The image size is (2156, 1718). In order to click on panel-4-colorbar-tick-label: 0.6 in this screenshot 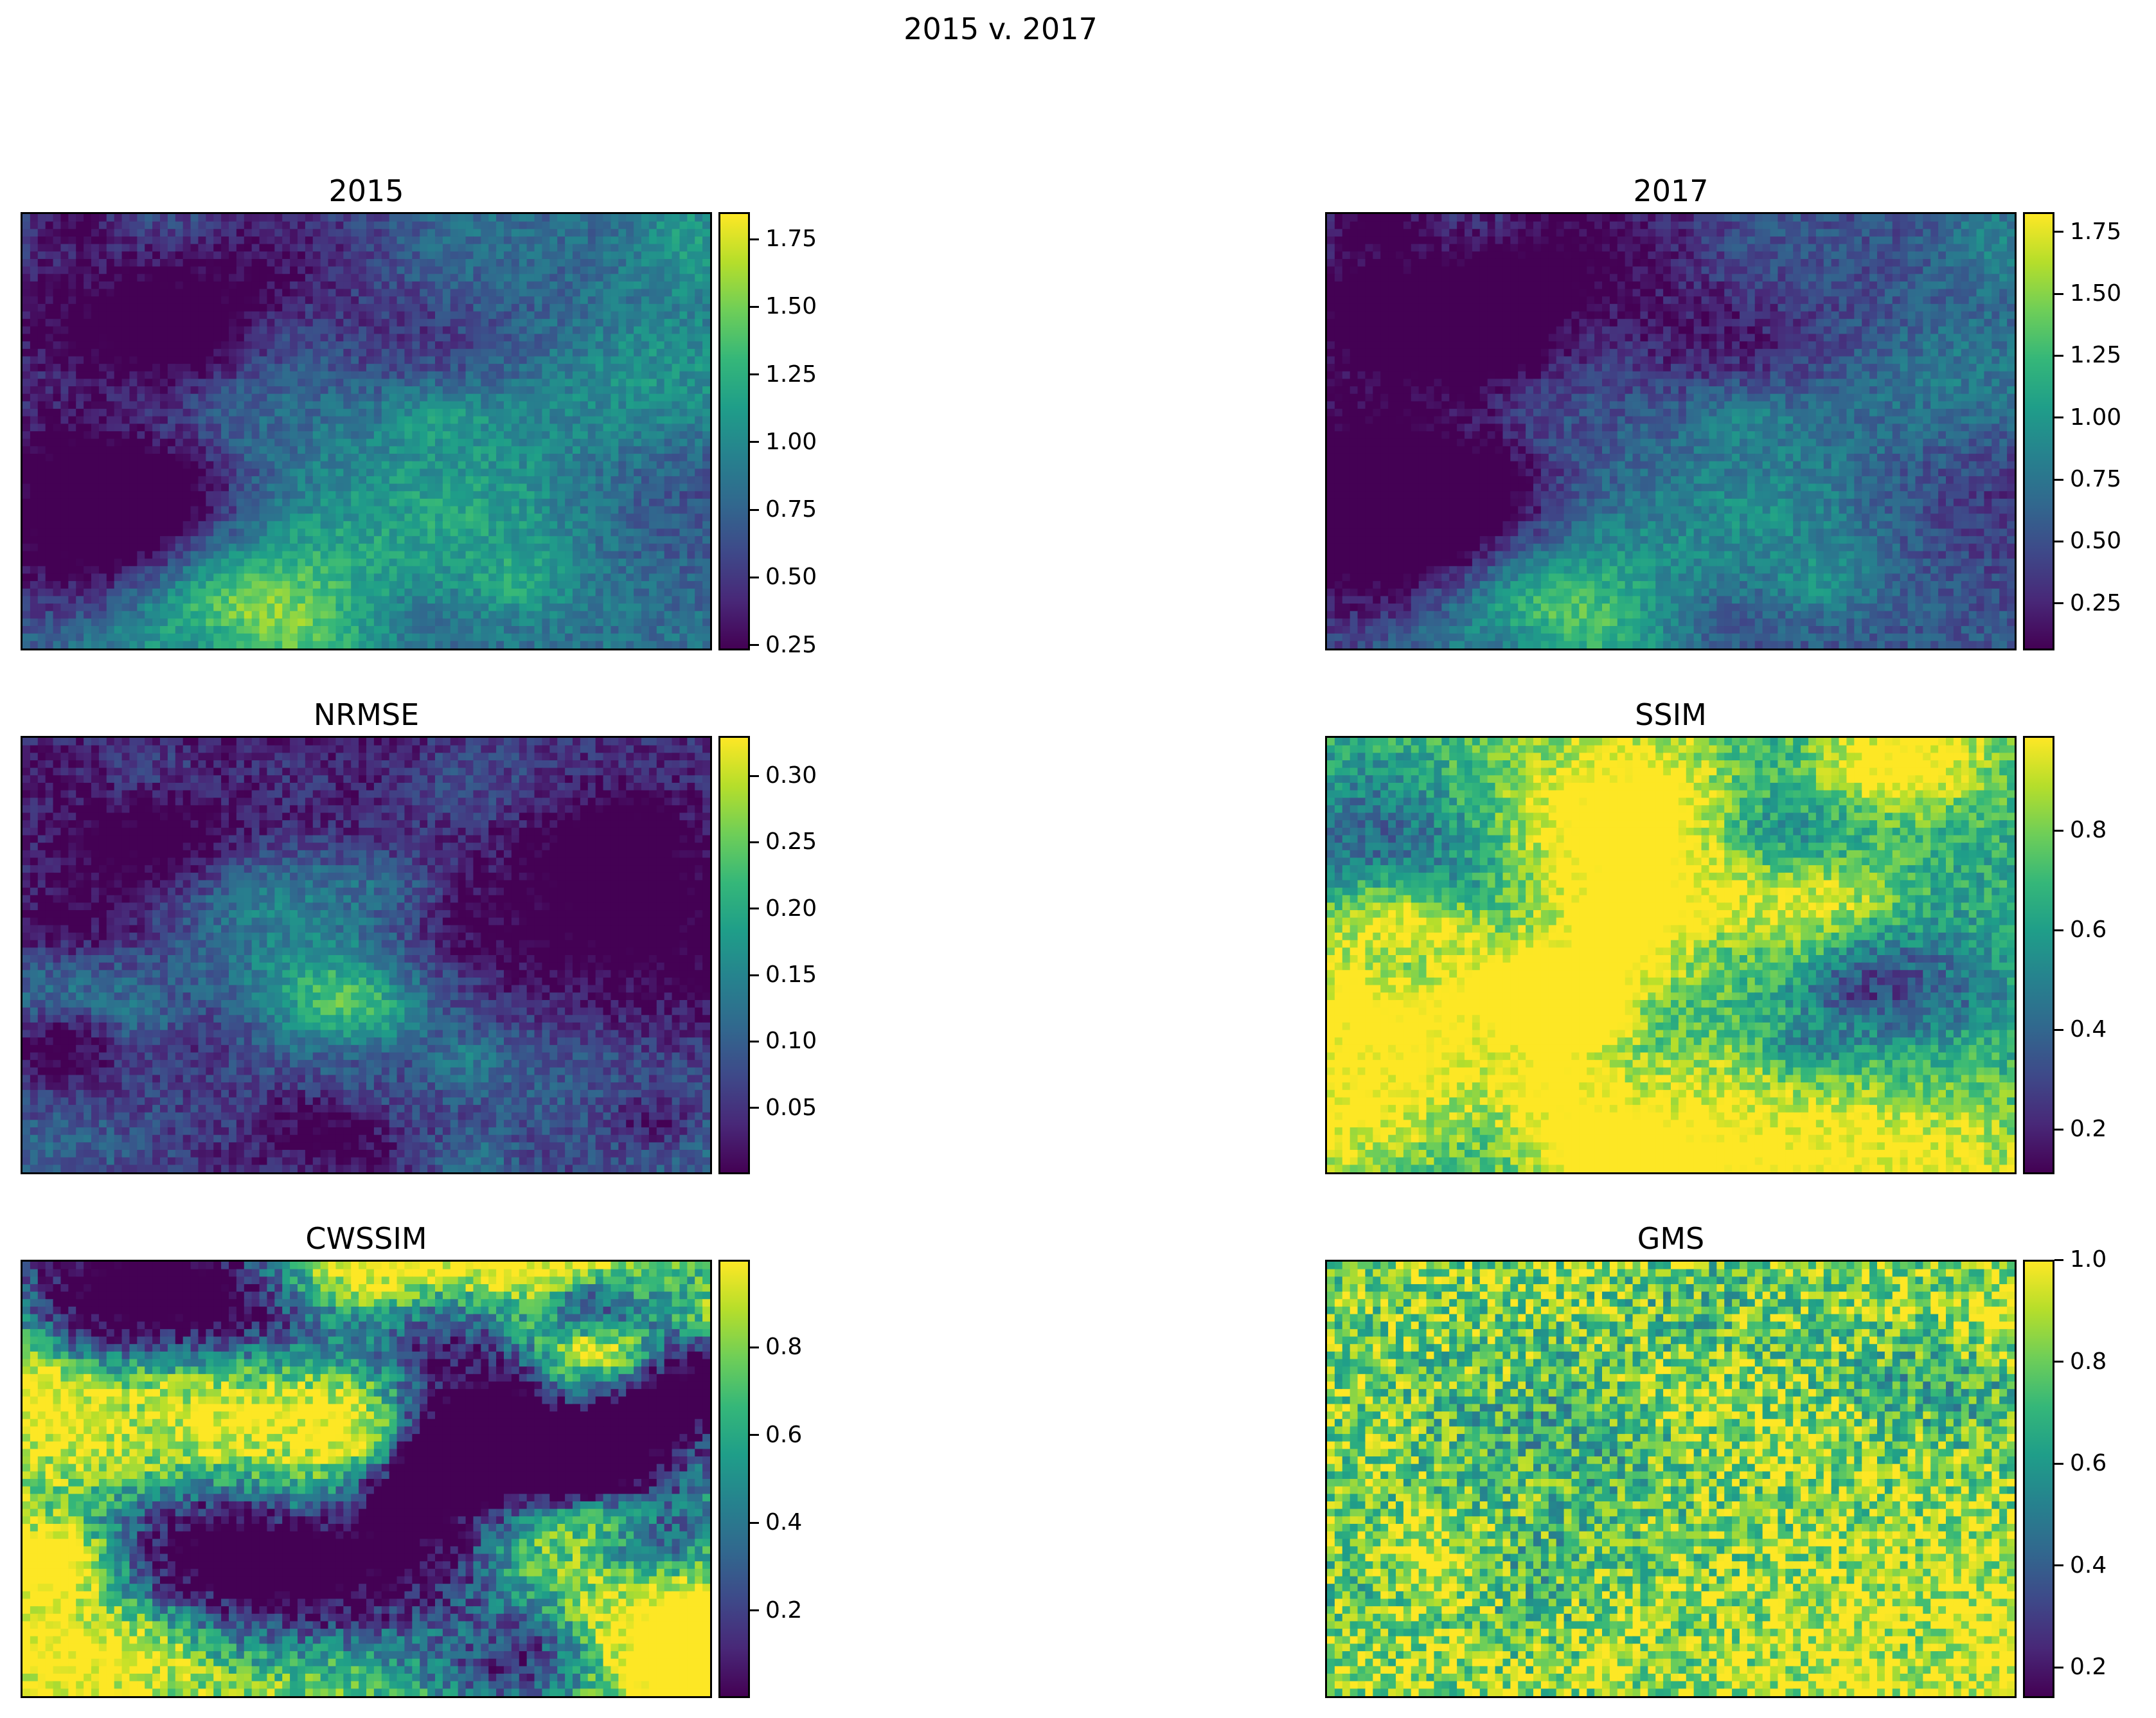, I will do `click(2088, 930)`.